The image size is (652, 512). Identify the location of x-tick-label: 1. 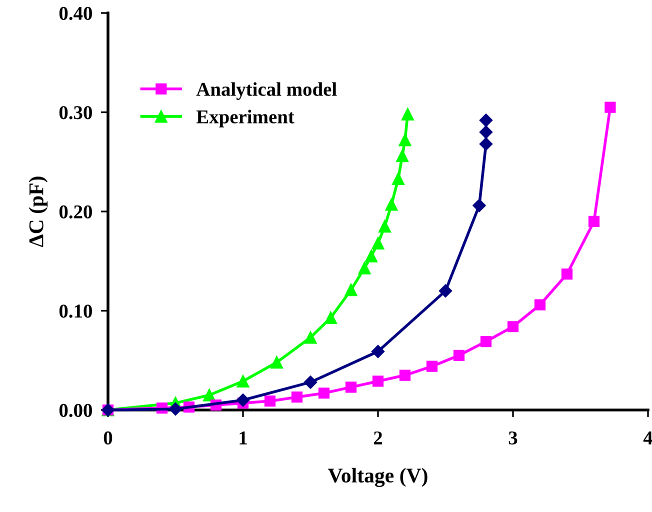
(243, 437).